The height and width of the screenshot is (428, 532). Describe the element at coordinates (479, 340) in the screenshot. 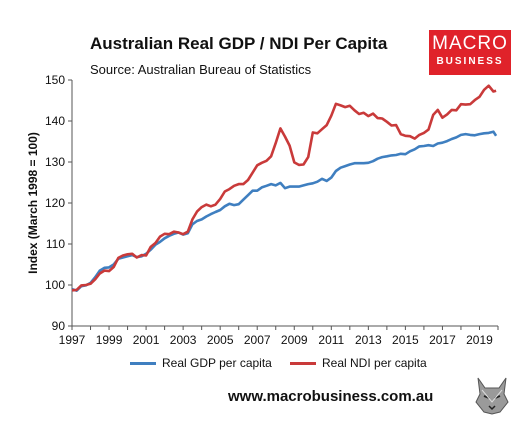

I see `x-tick-label: 2019` at that location.